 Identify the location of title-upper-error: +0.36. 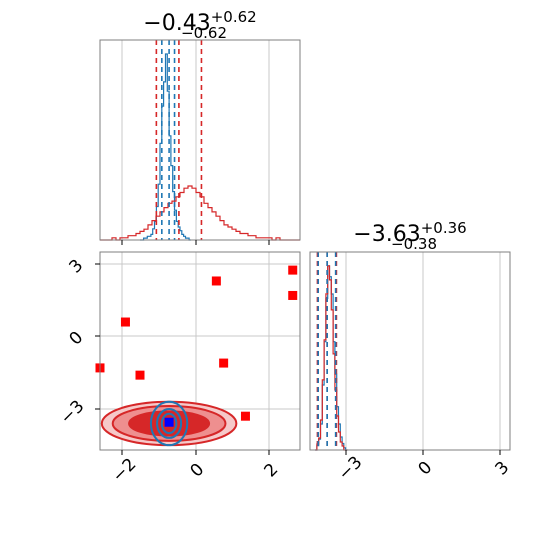
(444, 228).